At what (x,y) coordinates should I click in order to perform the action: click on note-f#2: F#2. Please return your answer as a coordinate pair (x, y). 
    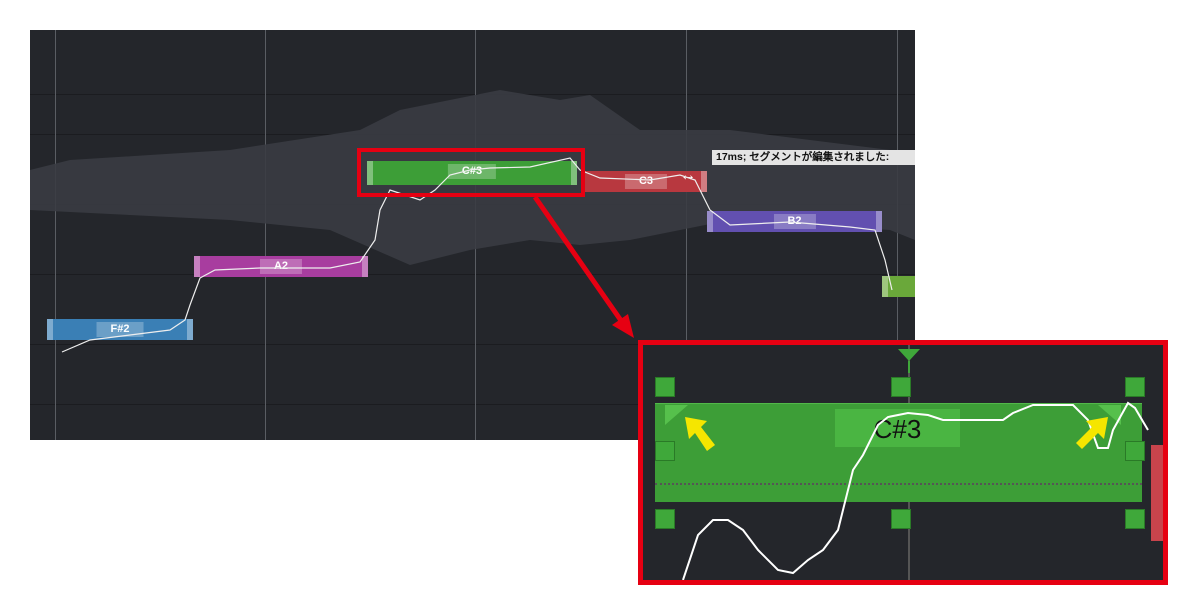
    Looking at the image, I should click on (120, 329).